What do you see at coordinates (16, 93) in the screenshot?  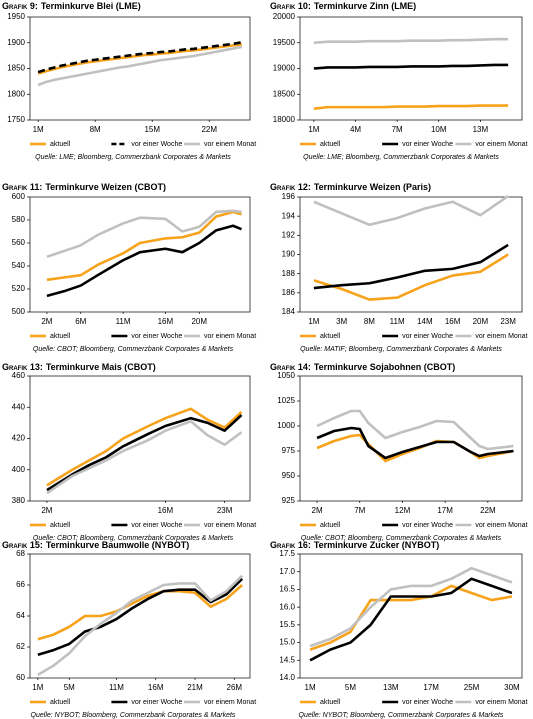 I see `y-tick-label: 1800` at bounding box center [16, 93].